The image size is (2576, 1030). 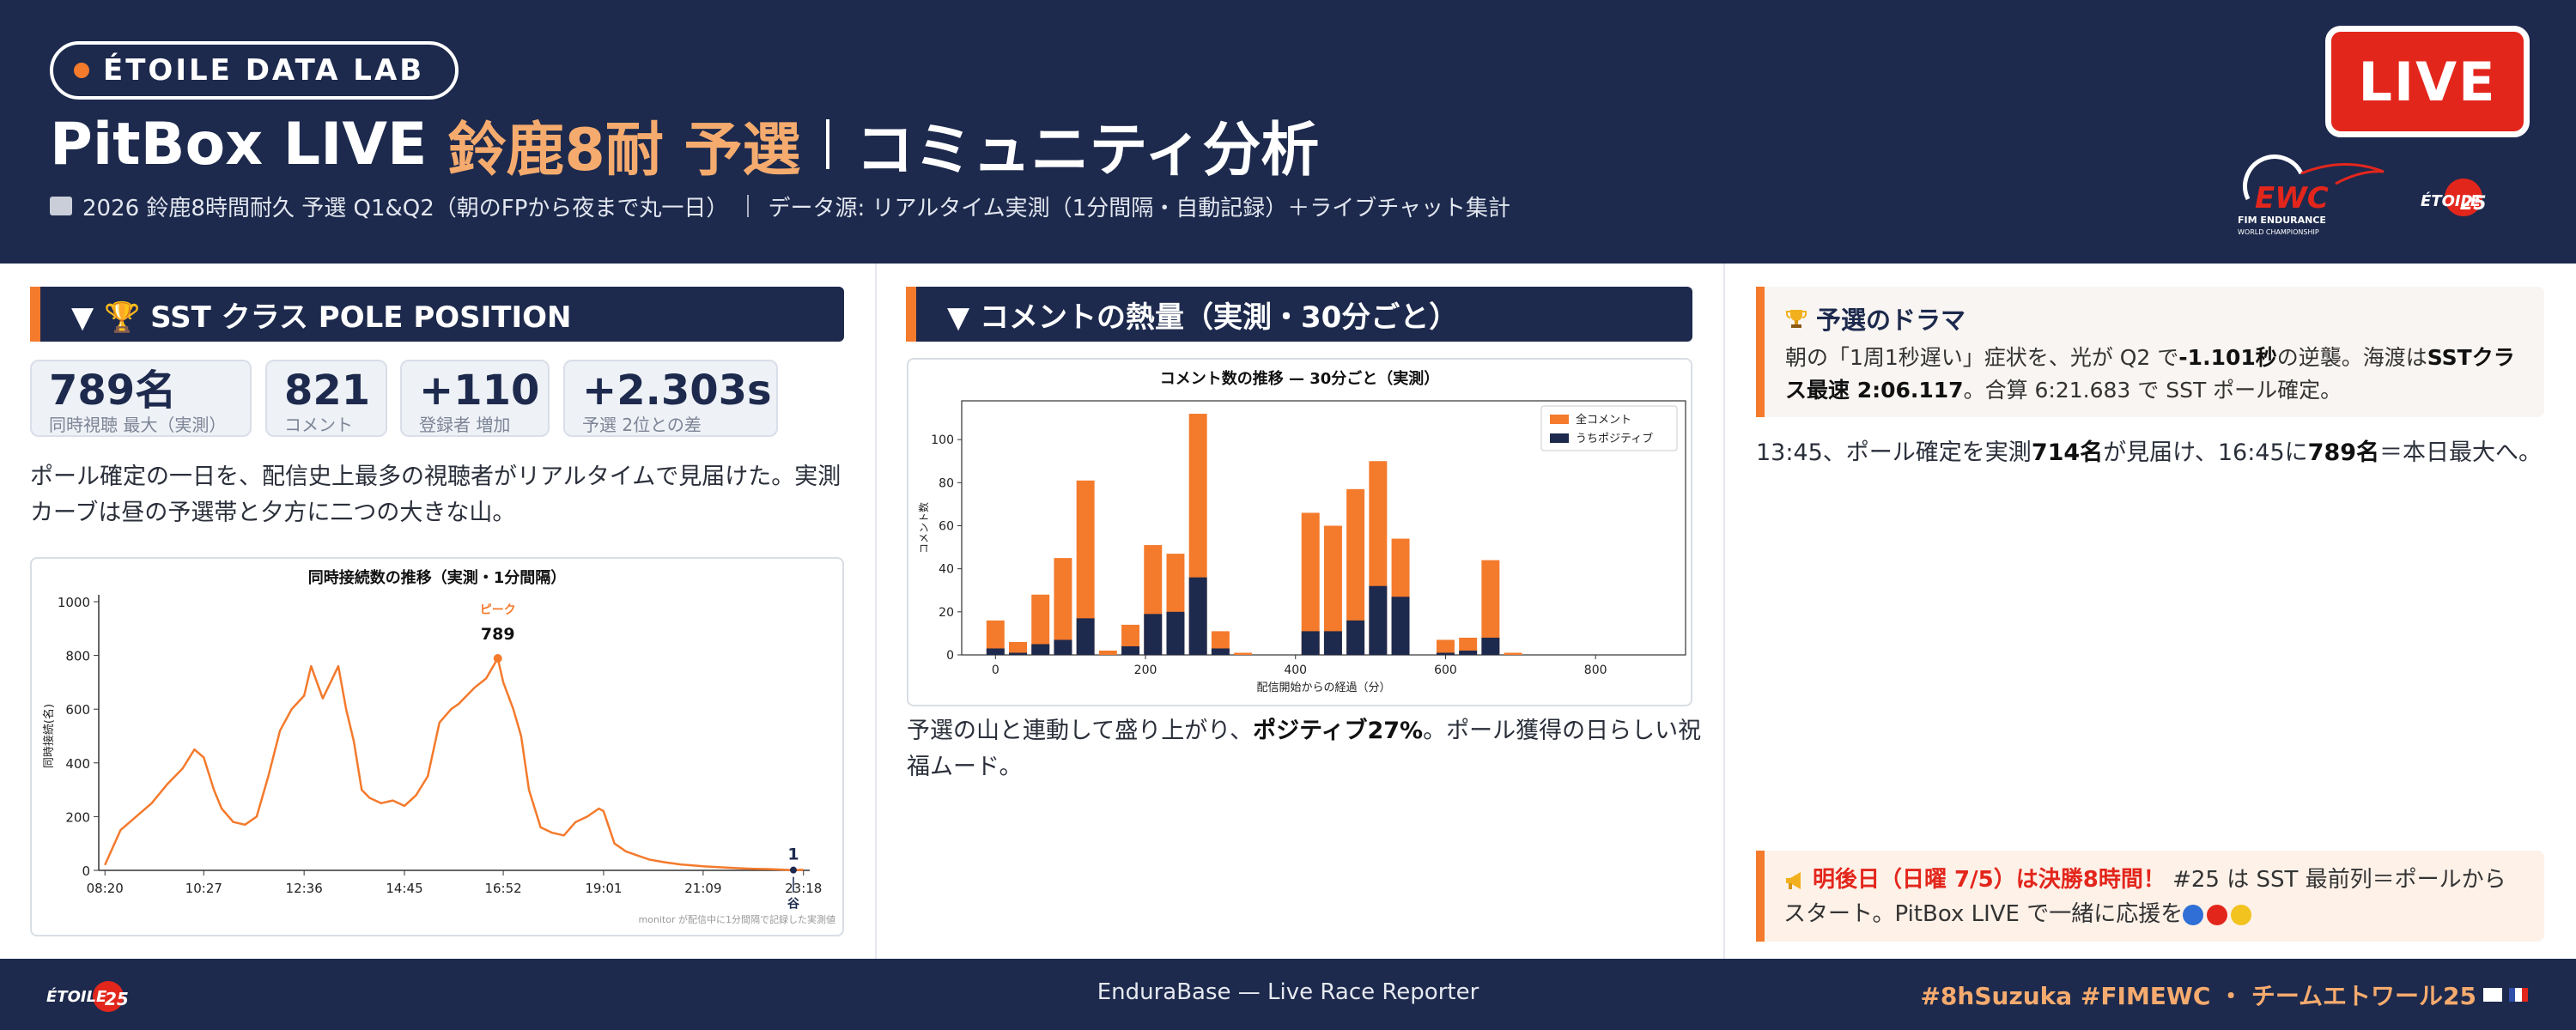 I want to click on viewers-line, so click(x=454, y=764).